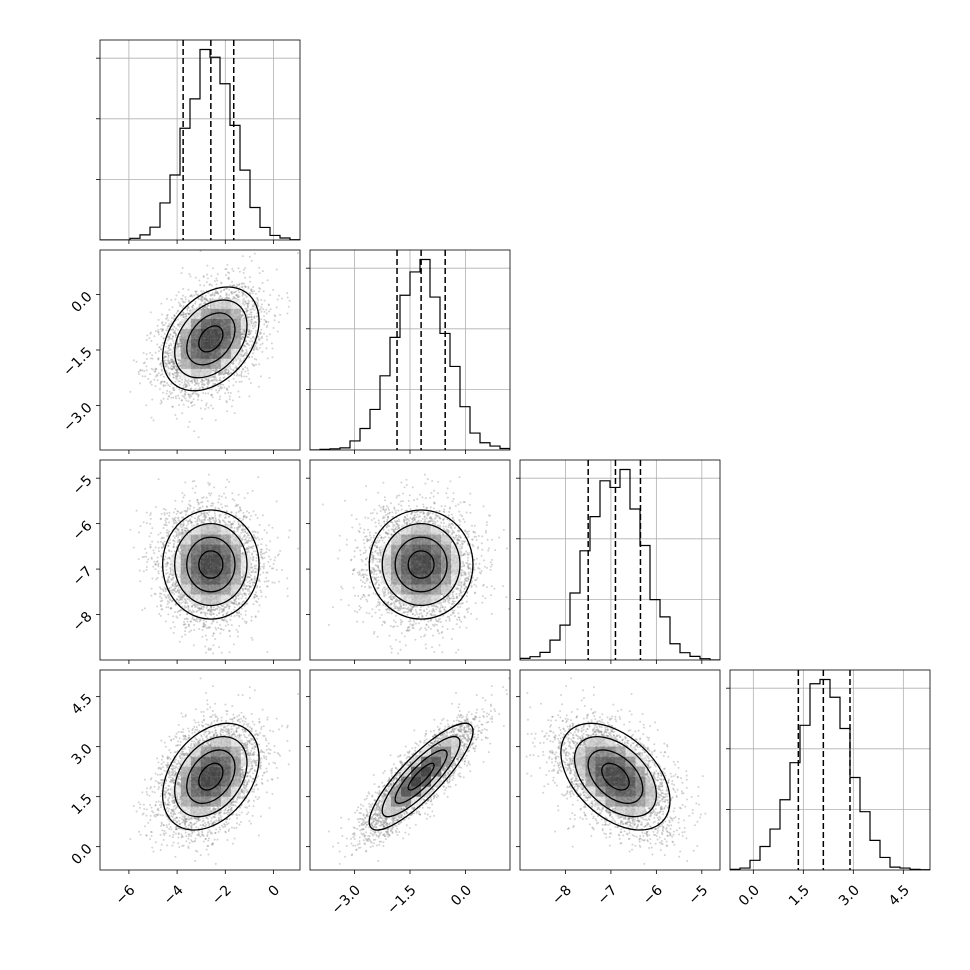  Describe the element at coordinates (200, 144) in the screenshot. I see `histogram` at that location.